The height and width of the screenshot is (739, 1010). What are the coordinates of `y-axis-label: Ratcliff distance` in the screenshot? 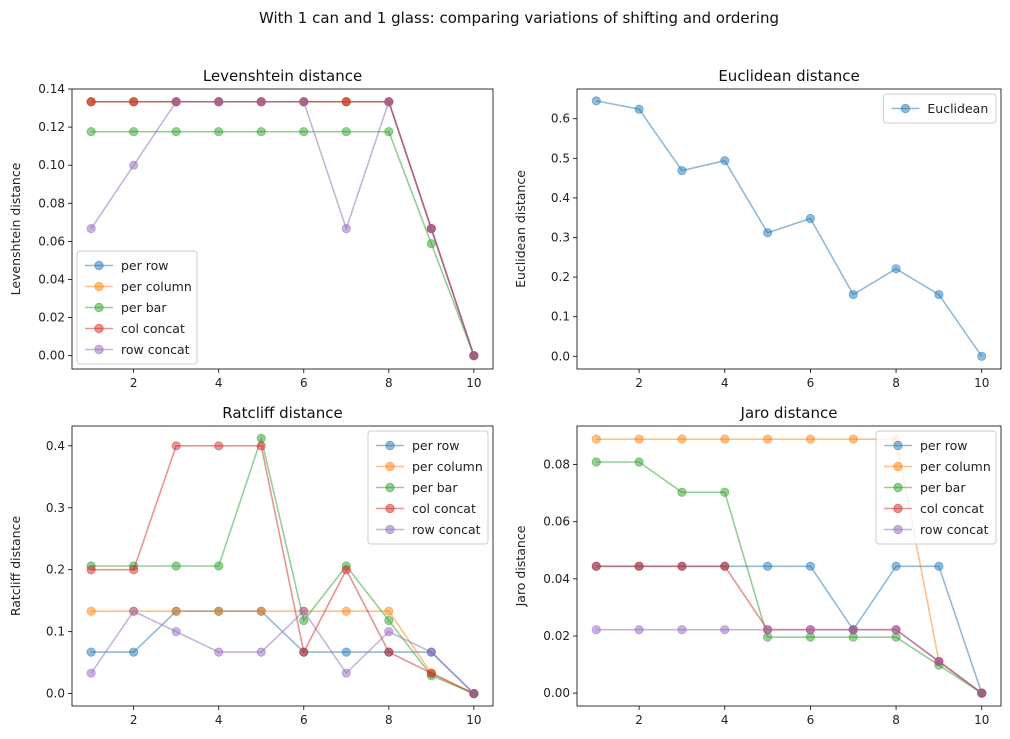 It's located at (15, 566).